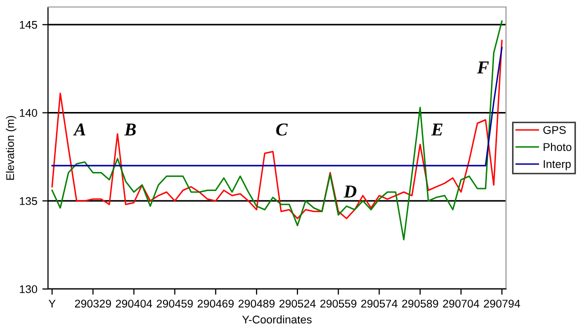 This screenshot has width=588, height=335. I want to click on x-tick-label: 290559, so click(338, 304).